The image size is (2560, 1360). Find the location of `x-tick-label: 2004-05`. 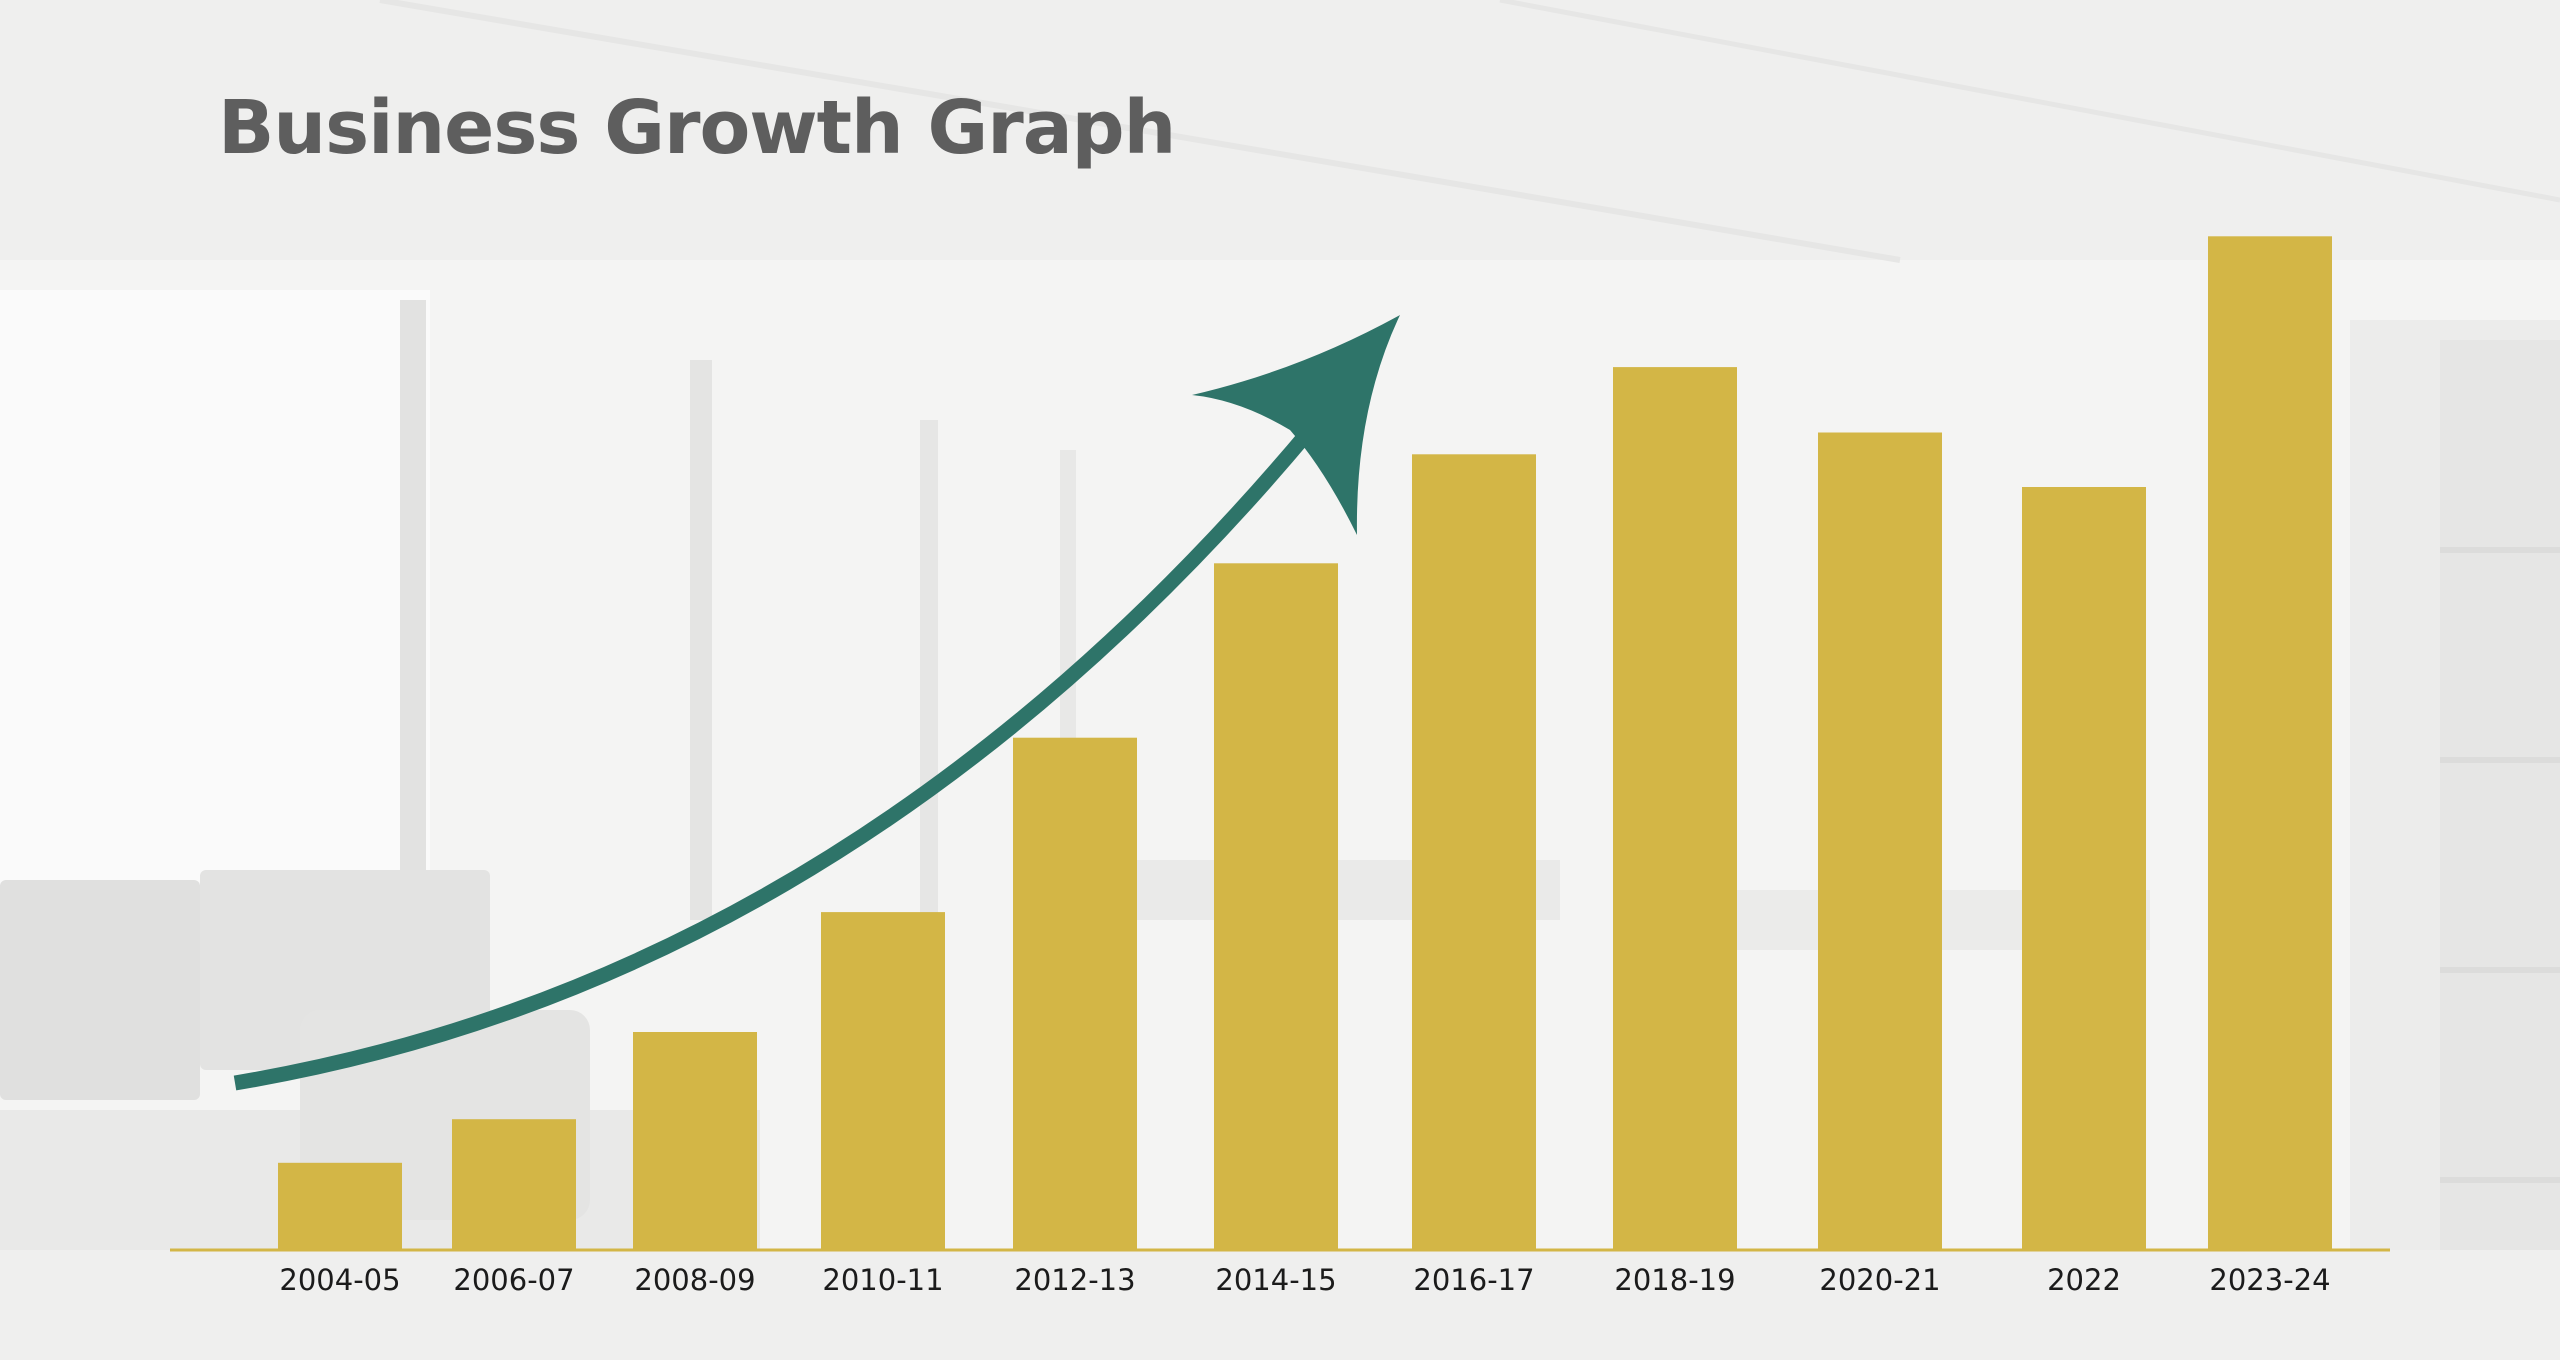

x-tick-label: 2004-05 is located at coordinates (339, 1280).